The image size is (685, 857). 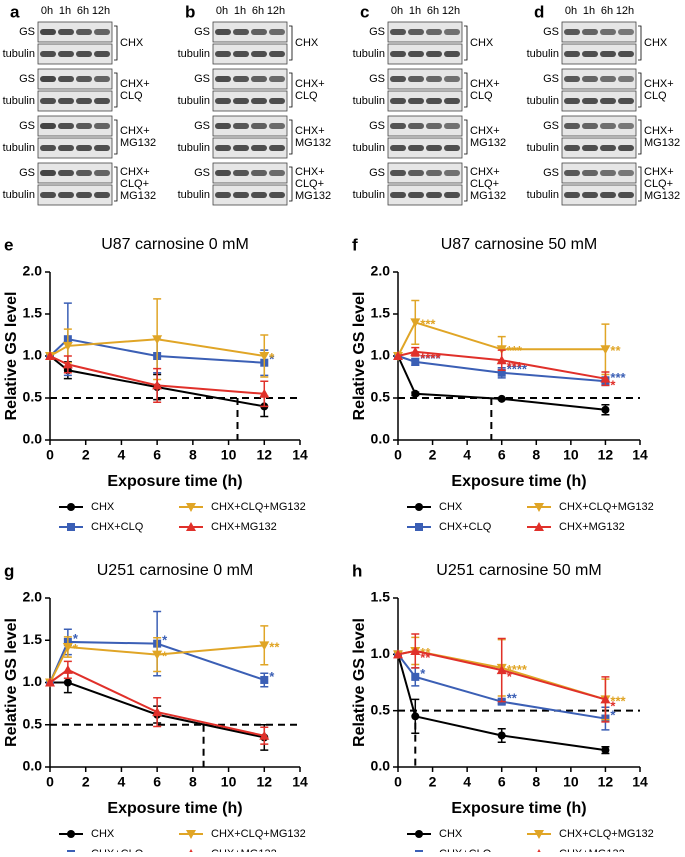 What do you see at coordinates (174, 808) in the screenshot?
I see `x-axis-label: Exposure time (h)` at bounding box center [174, 808].